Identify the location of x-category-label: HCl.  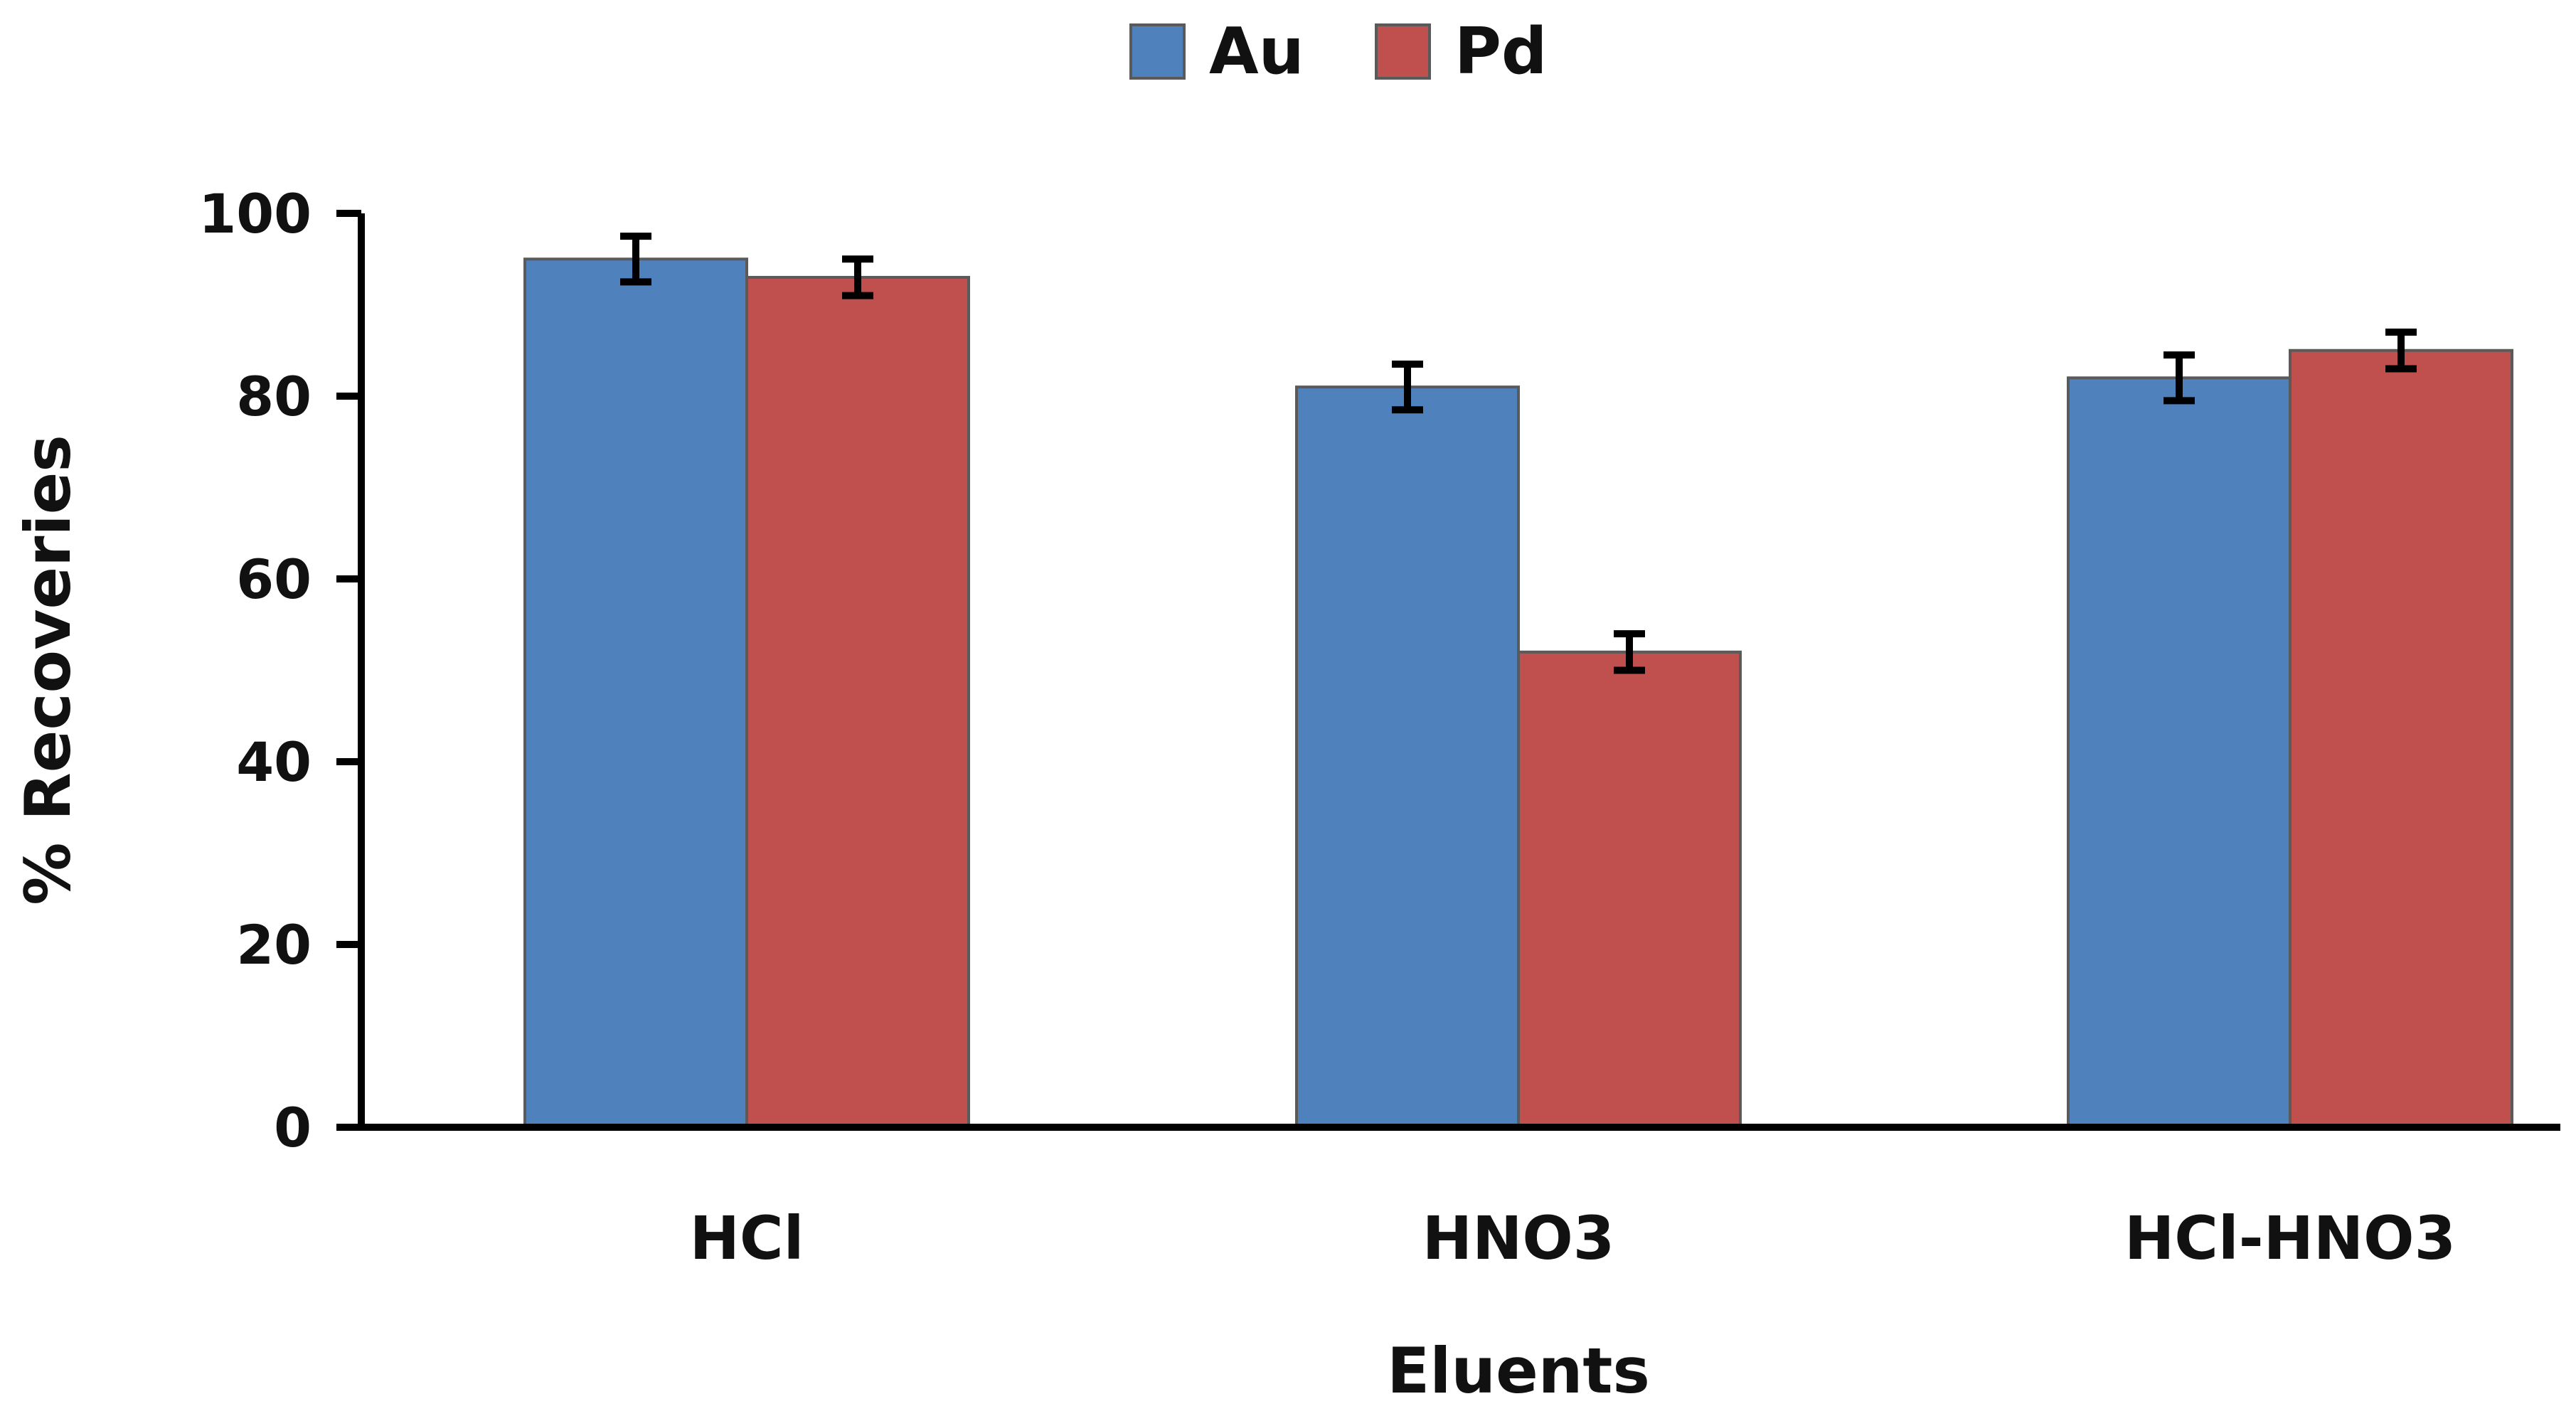
(747, 1238).